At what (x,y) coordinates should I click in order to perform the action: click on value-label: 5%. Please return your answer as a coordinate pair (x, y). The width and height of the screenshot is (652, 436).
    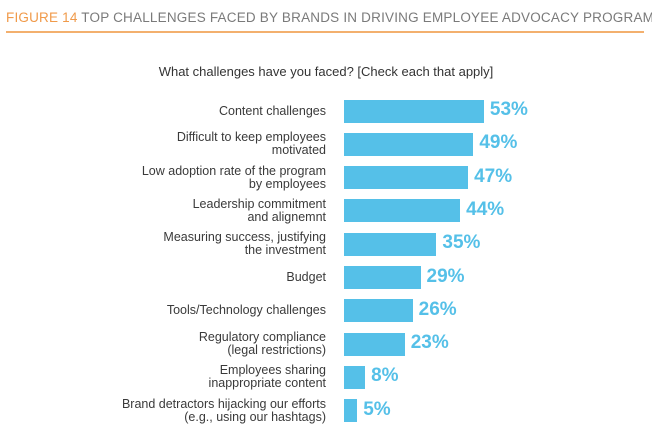
    Looking at the image, I should click on (377, 409).